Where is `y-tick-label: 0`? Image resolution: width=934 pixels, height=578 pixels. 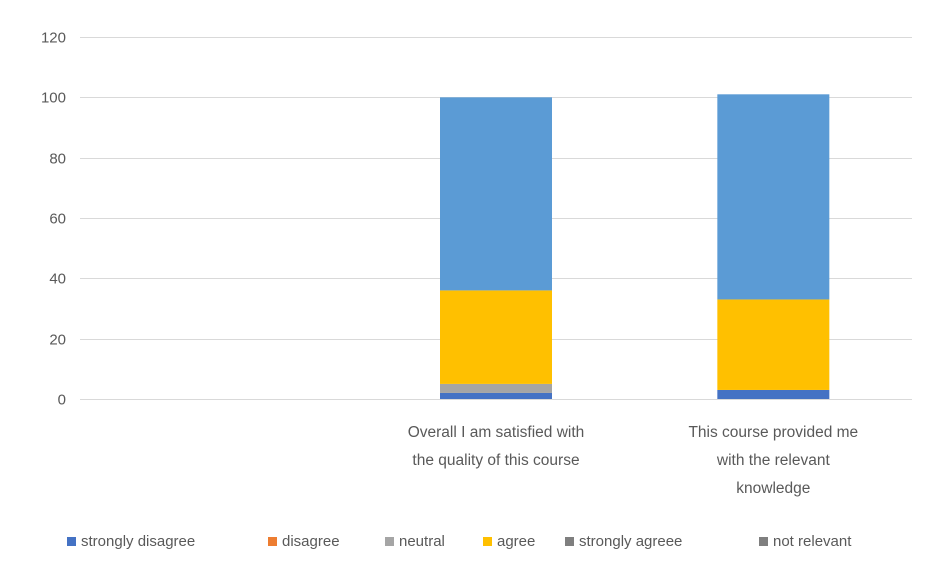 y-tick-label: 0 is located at coordinates (62, 400).